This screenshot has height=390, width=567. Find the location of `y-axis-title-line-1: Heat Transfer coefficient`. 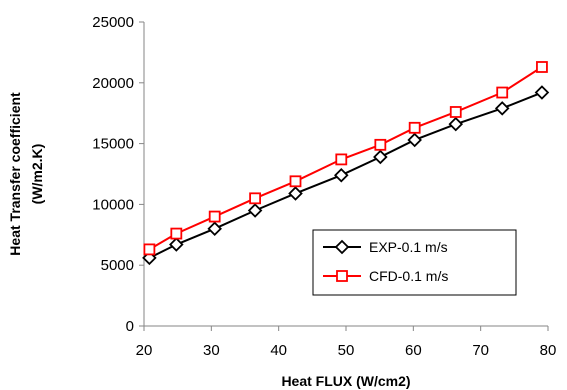

y-axis-title-line-1: Heat Transfer coefficient is located at coordinates (15, 174).